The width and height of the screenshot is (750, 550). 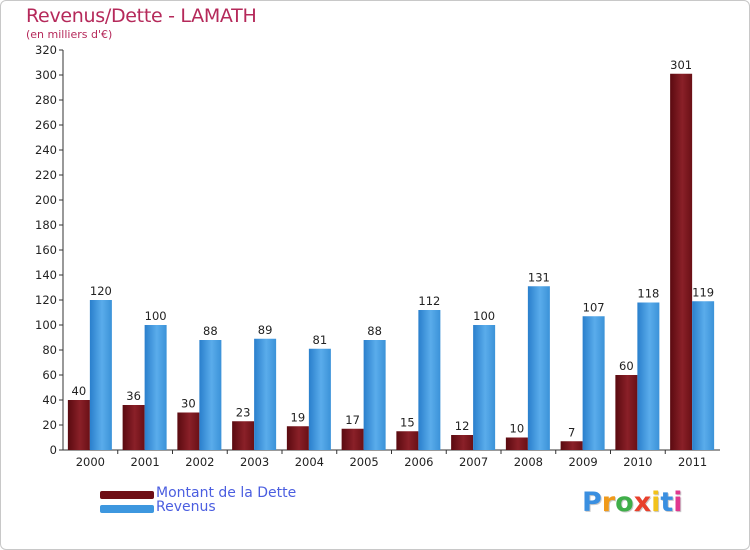 What do you see at coordinates (141, 16) in the screenshot?
I see `chart-title: Revenus/Dette - LAMATH` at bounding box center [141, 16].